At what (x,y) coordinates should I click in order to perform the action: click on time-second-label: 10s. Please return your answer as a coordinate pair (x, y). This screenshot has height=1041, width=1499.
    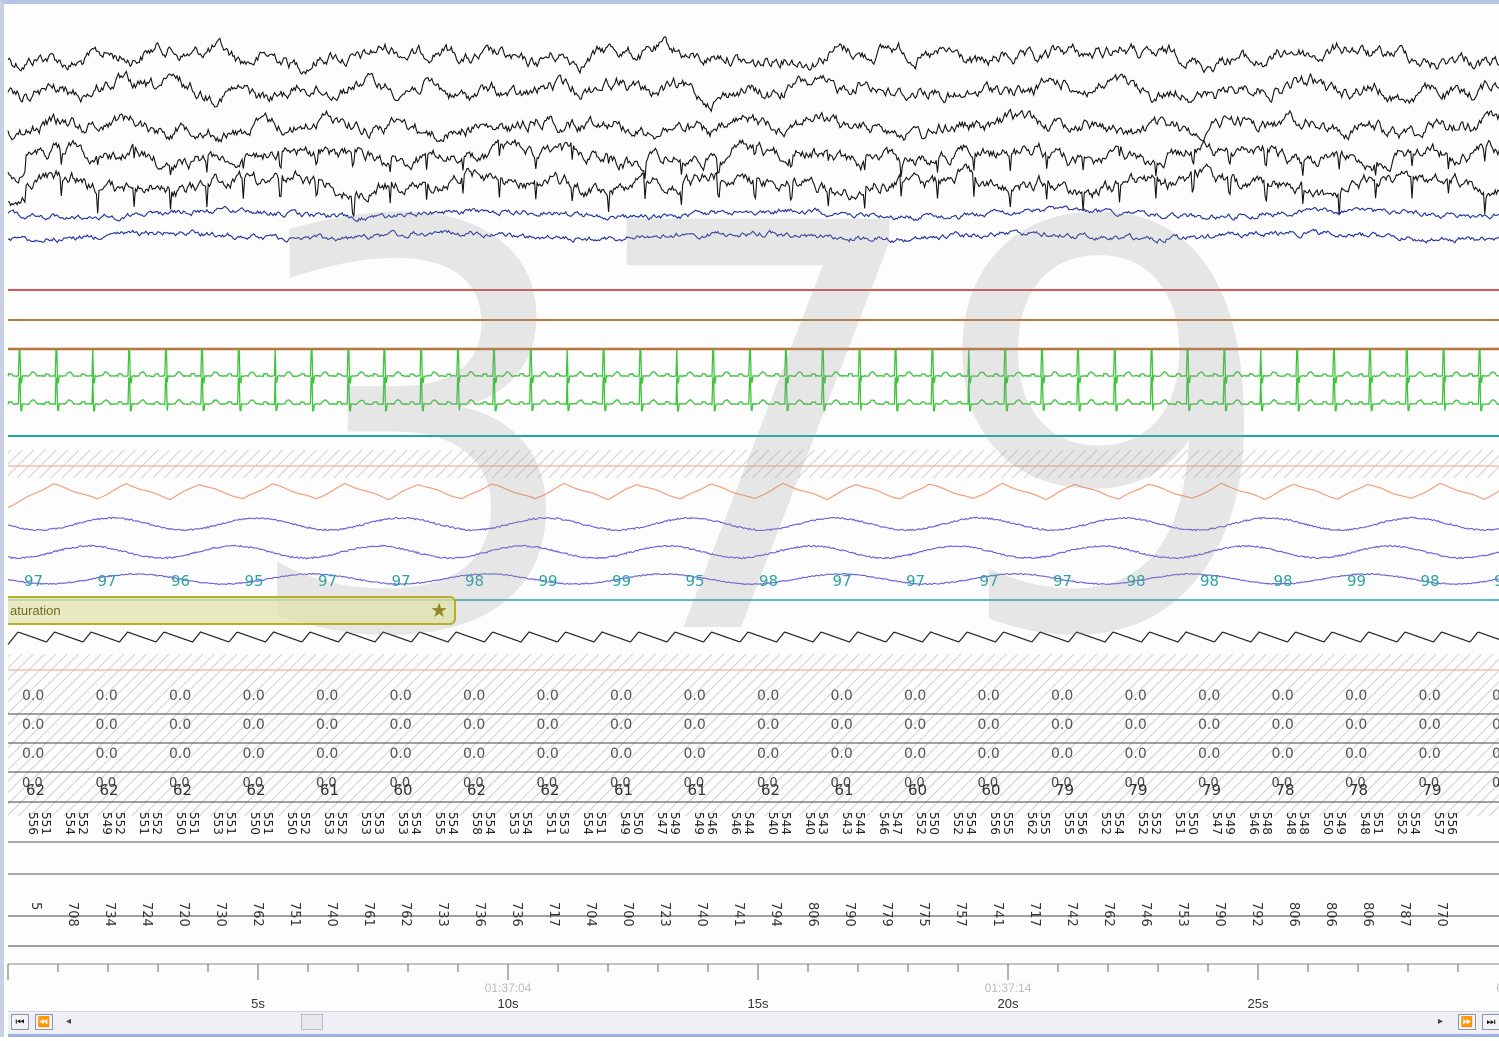
    Looking at the image, I should click on (508, 1003).